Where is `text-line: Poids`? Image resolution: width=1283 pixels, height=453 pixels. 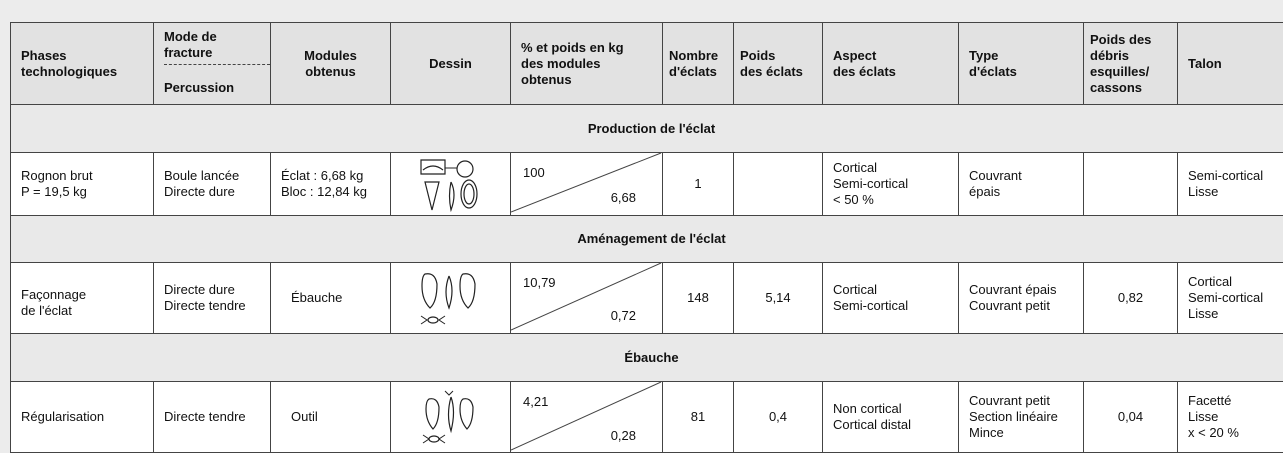
text-line: Poids is located at coordinates (758, 55).